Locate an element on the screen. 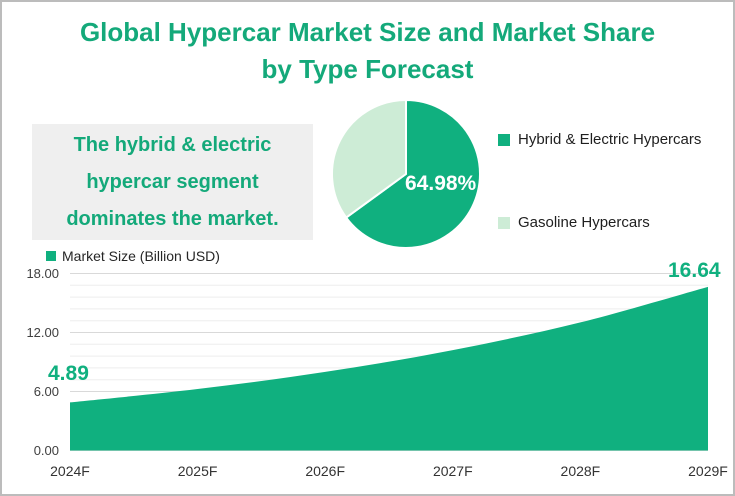 This screenshot has width=735, height=496. x-tick-label: 2025F is located at coordinates (197, 471).